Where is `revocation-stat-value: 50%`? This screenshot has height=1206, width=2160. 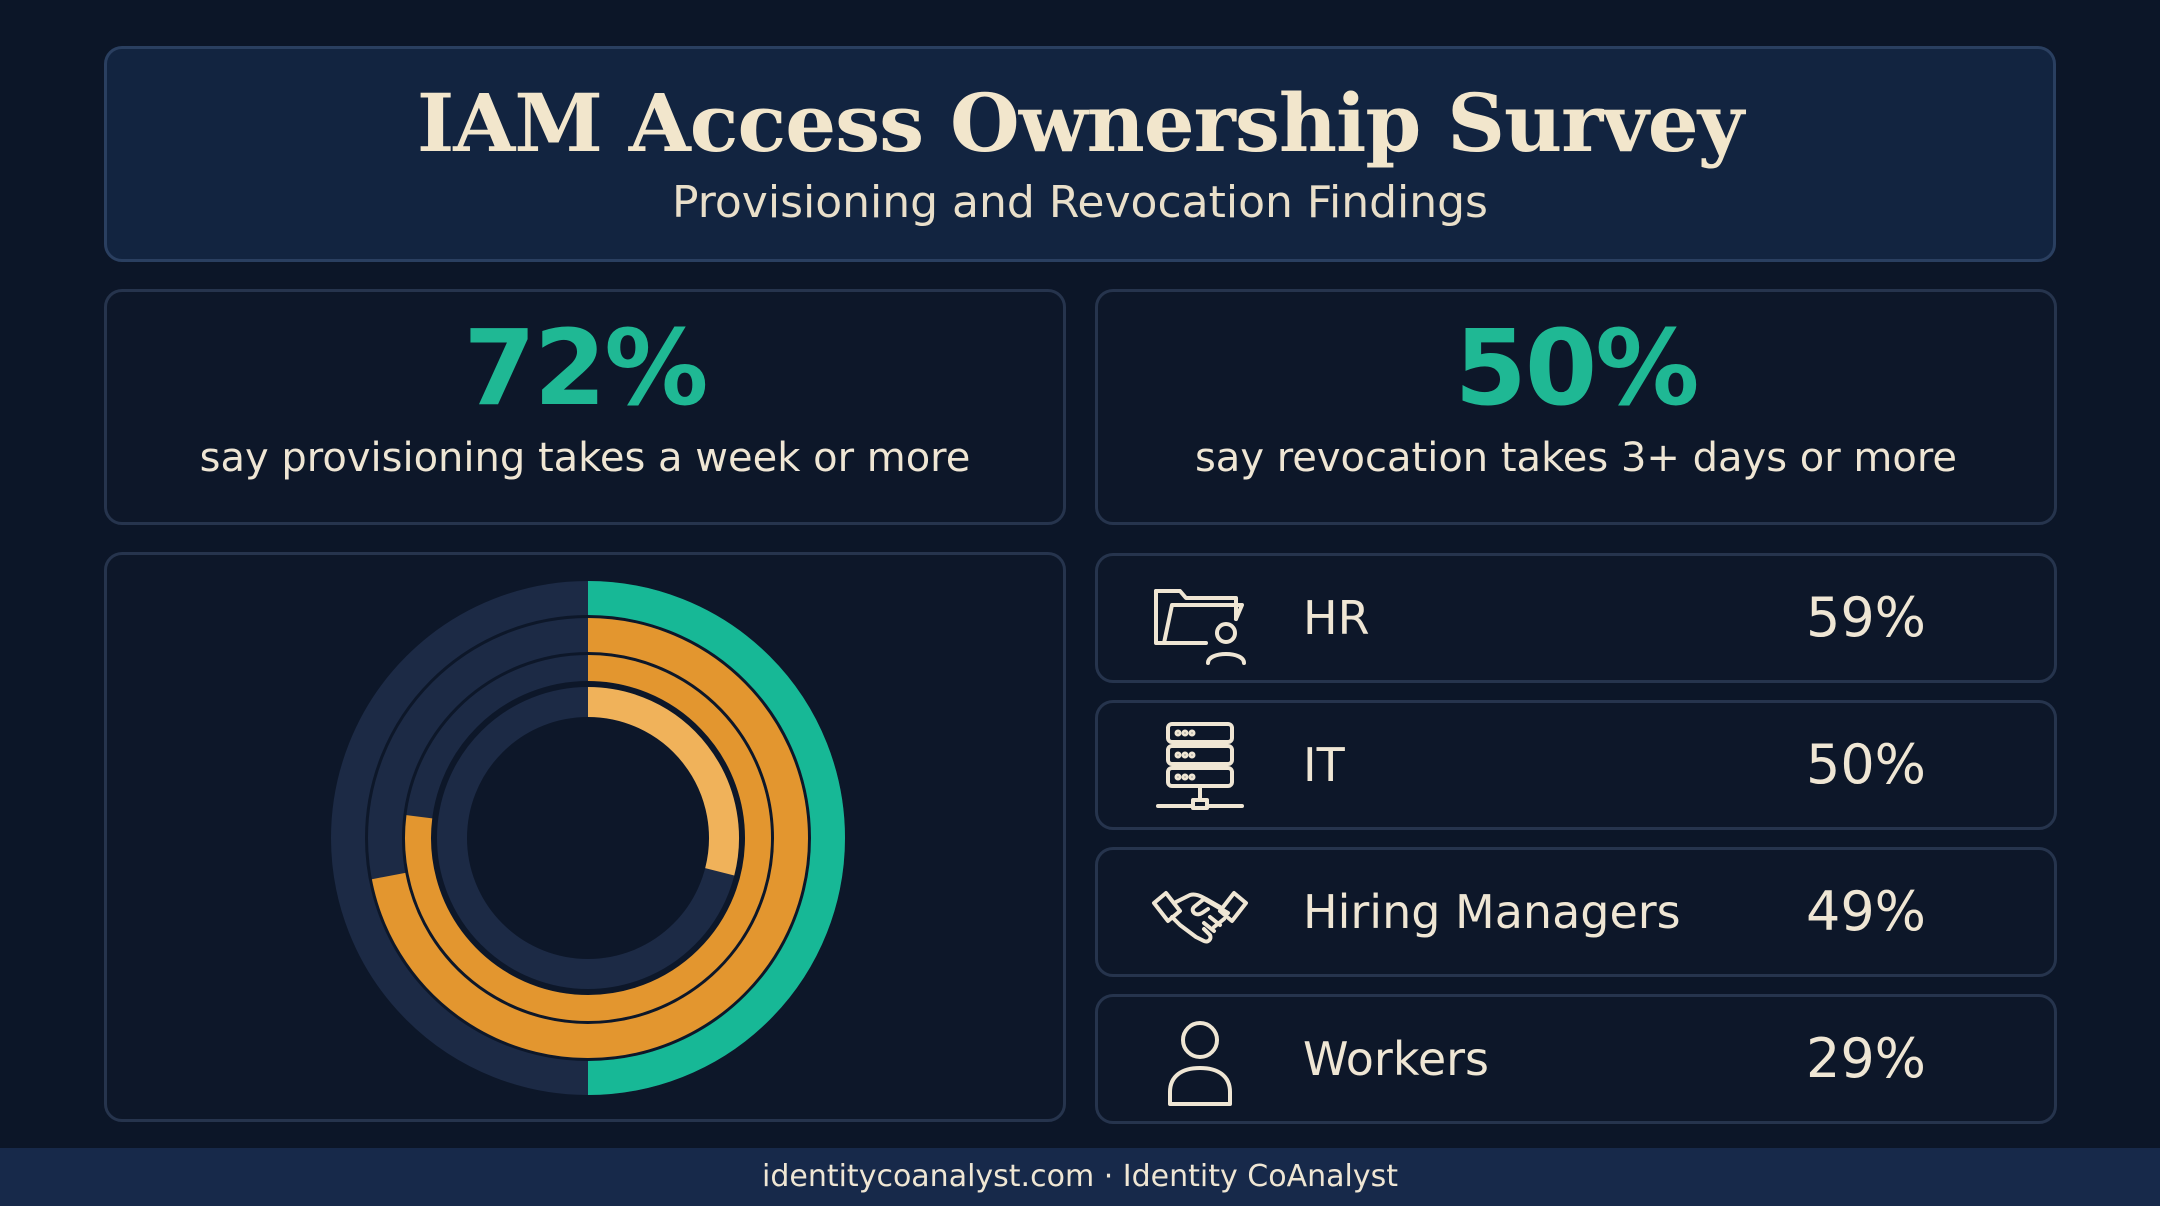 revocation-stat-value: 50% is located at coordinates (1577, 368).